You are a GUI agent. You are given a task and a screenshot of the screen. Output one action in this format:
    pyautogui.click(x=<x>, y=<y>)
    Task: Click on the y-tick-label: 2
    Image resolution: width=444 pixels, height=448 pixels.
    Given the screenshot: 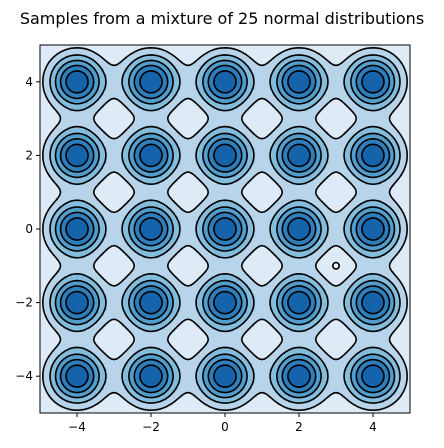 What is the action you would take?
    pyautogui.click(x=29, y=155)
    